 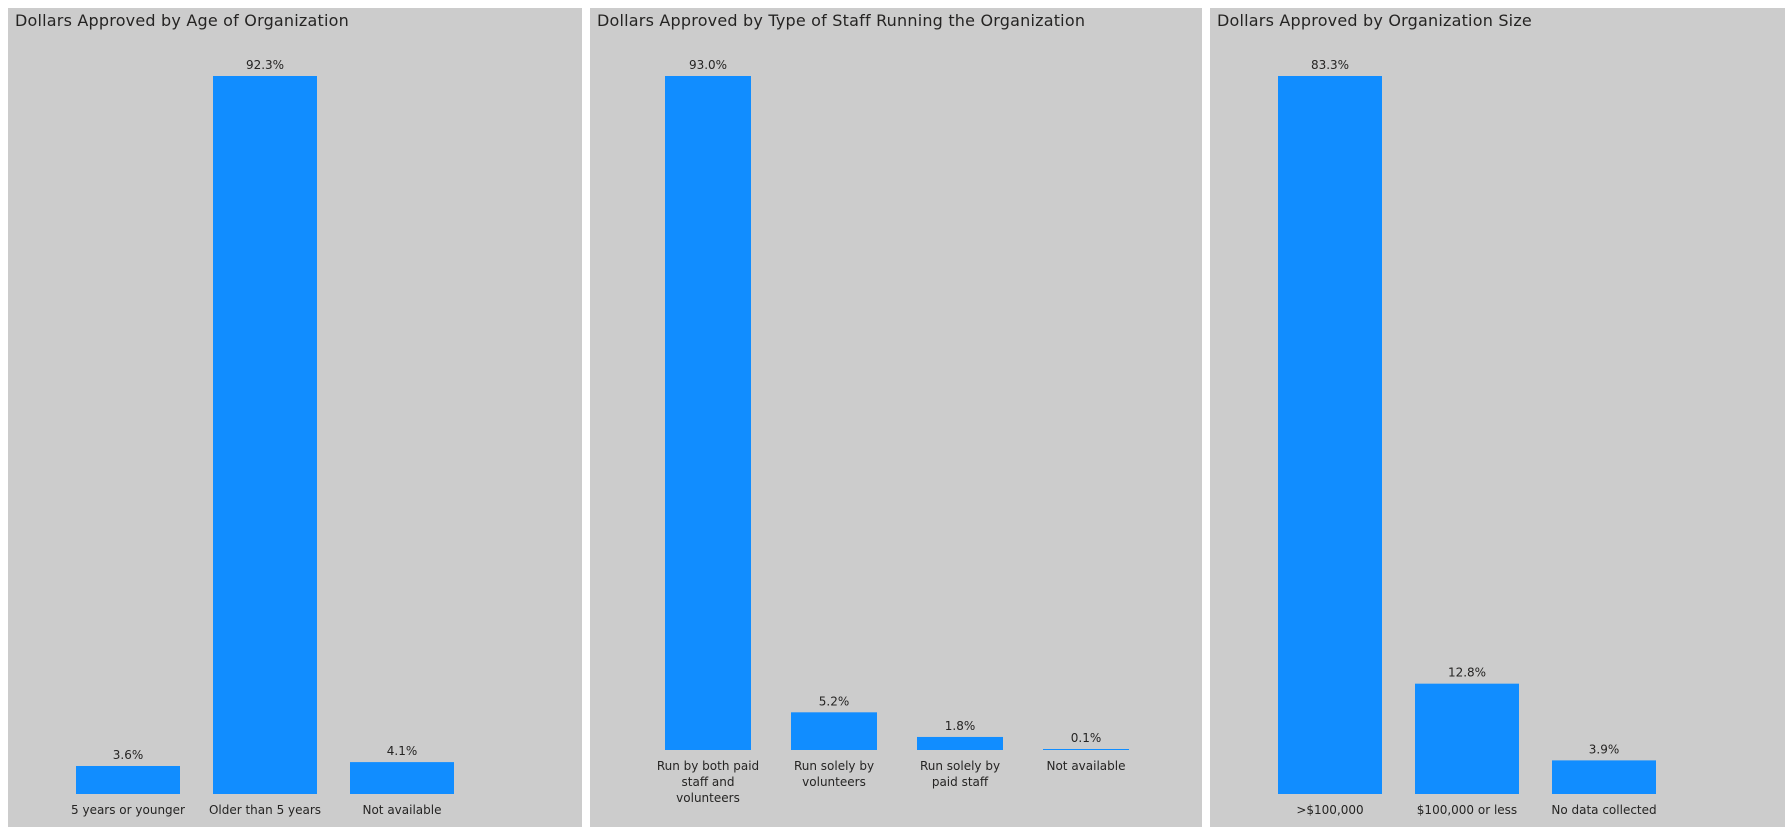 I want to click on data-label: 83.3%, so click(x=1330, y=65).